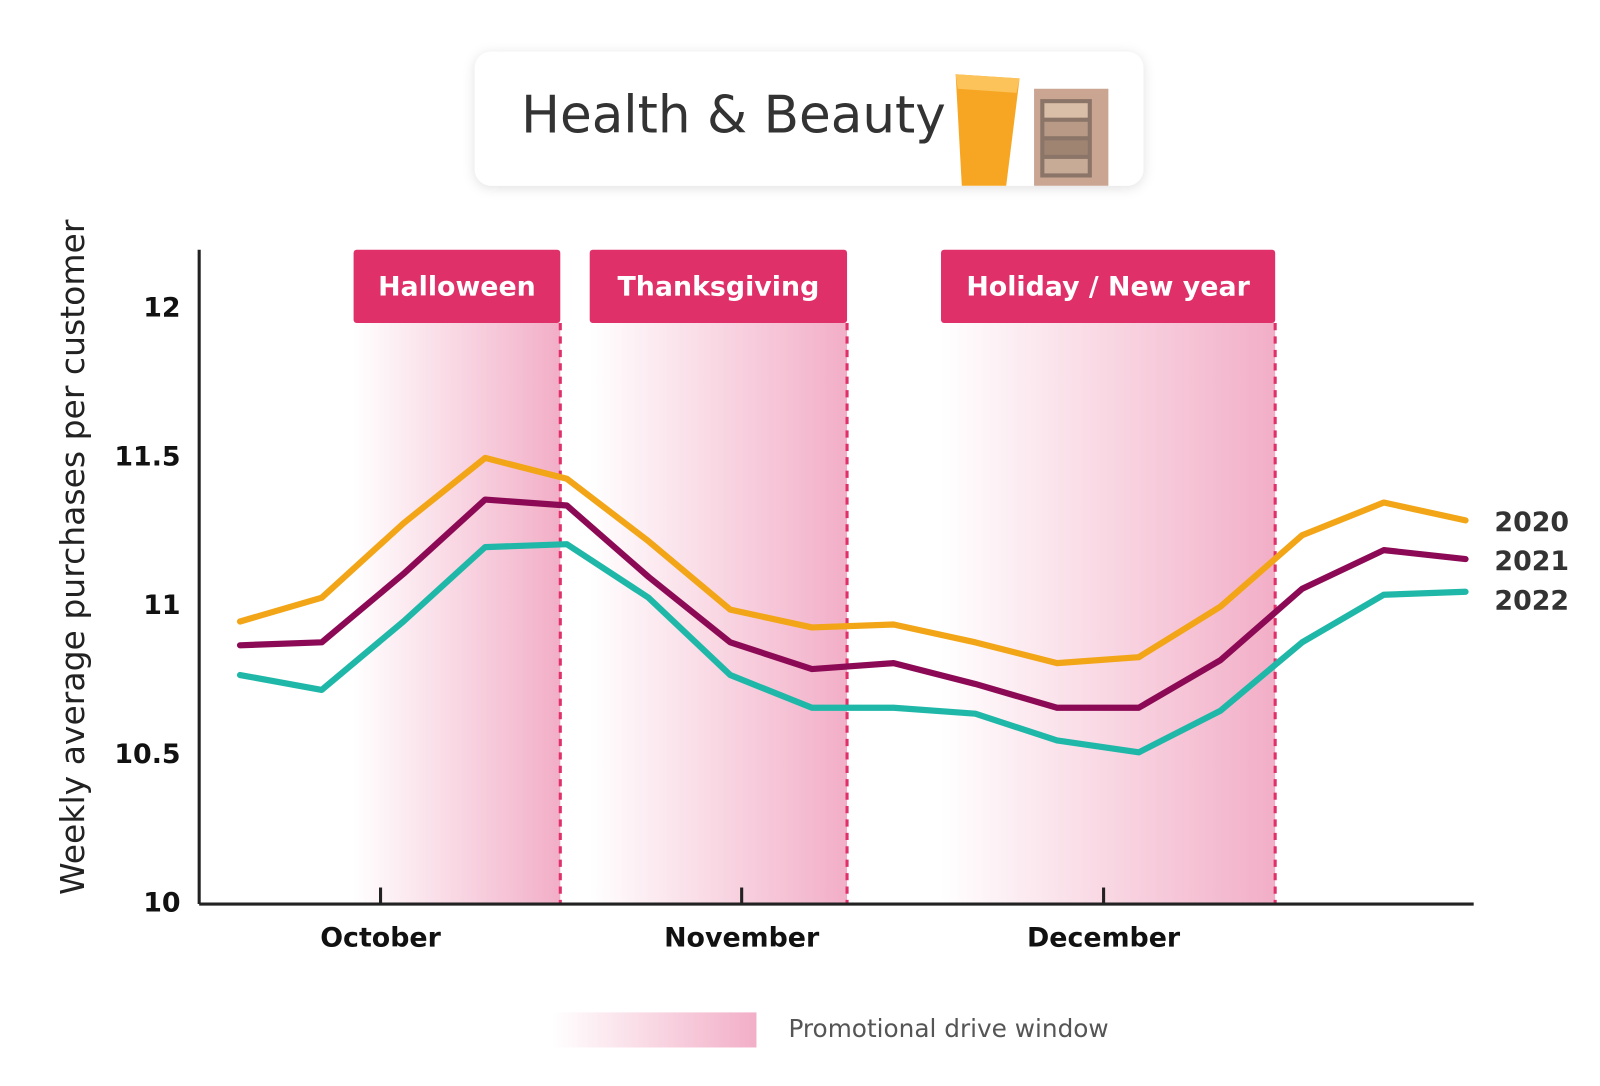 The image size is (1600, 1086). Describe the element at coordinates (733, 116) in the screenshot. I see `chart-title: Health & Beauty` at that location.